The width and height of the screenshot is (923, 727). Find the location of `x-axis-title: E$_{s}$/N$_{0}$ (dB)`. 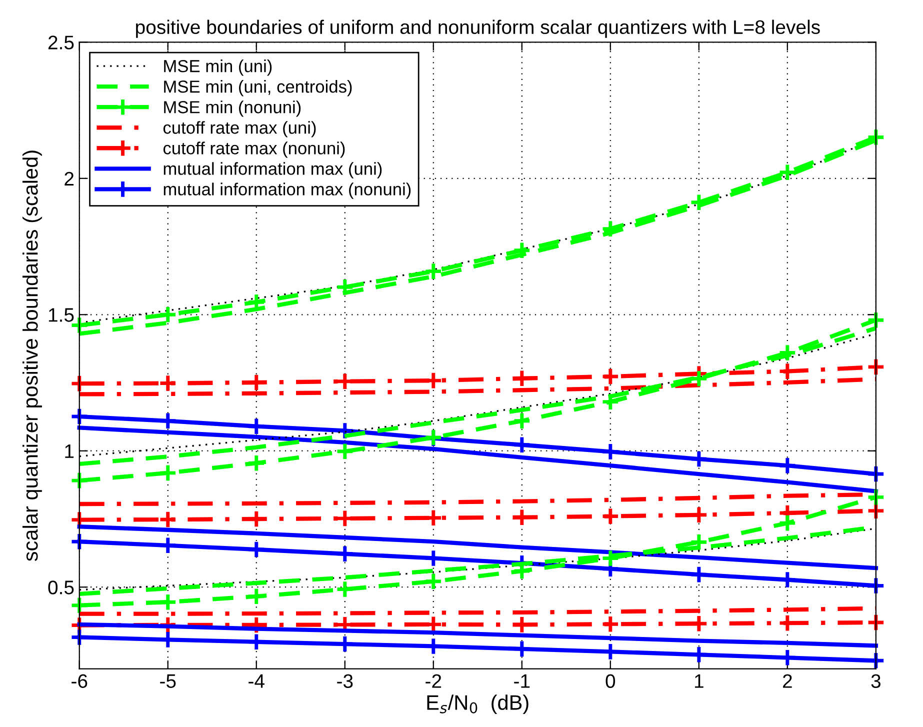

x-axis-title: E$_{s}$/N$_{0}$ (dB) is located at coordinates (477, 704).